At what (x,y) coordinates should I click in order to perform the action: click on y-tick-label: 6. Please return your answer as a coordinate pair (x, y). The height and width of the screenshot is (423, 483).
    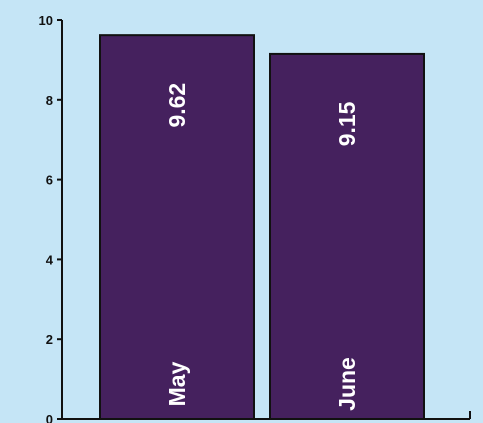
    Looking at the image, I should click on (49, 180).